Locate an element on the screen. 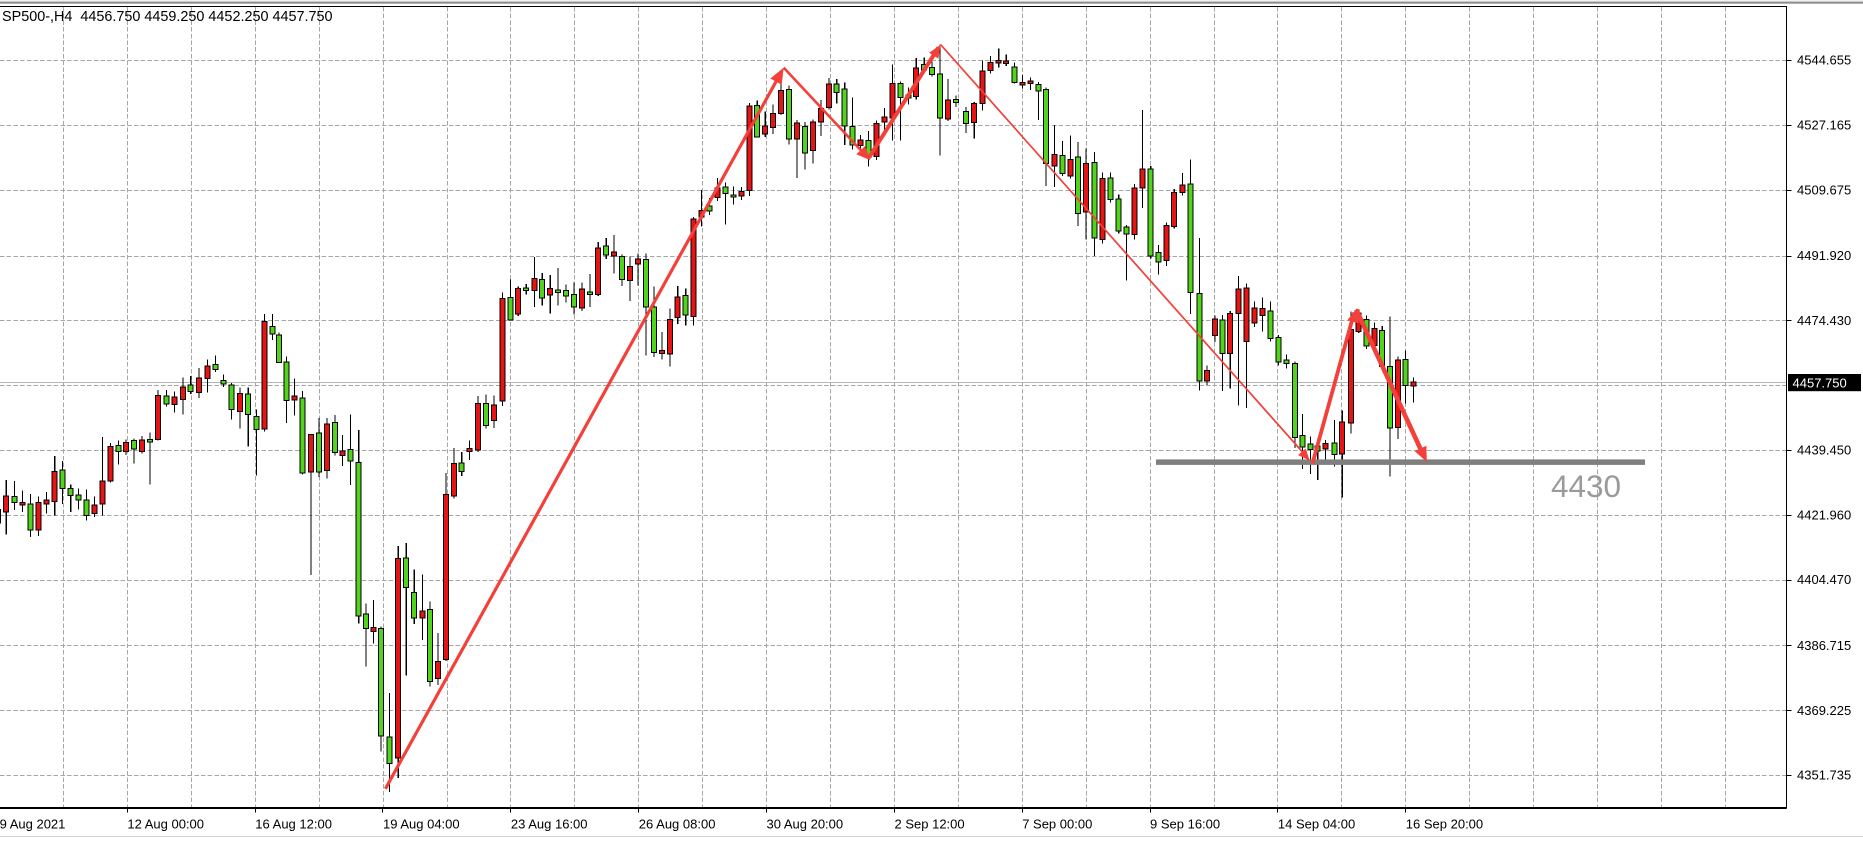  svg-text: 14 Sep 04:00 is located at coordinates (1316, 824).